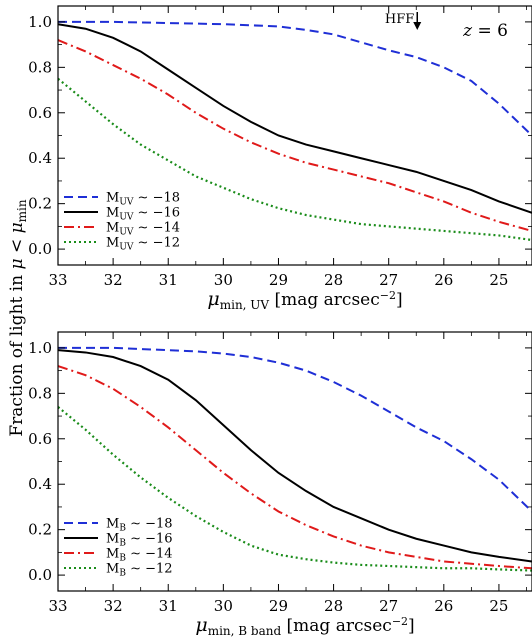 Image resolution: width=532 pixels, height=637 pixels. Describe the element at coordinates (139, 570) in the screenshot. I see `legend-label-3: MB ∼ −12` at that location.